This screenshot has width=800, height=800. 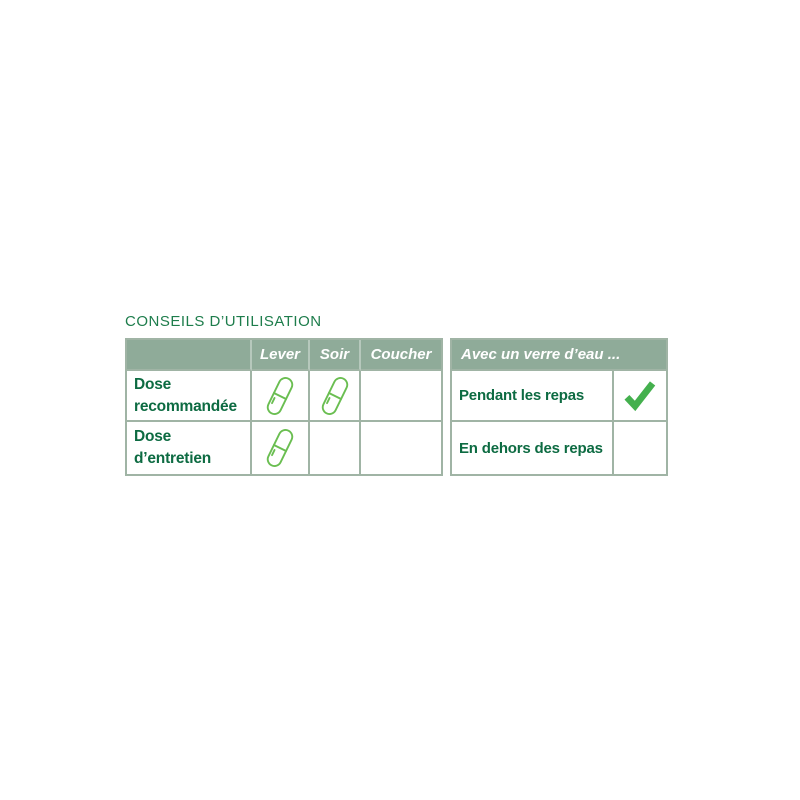 What do you see at coordinates (533, 396) in the screenshot?
I see `row-label-pendant-les-repas: Pendant les repas` at bounding box center [533, 396].